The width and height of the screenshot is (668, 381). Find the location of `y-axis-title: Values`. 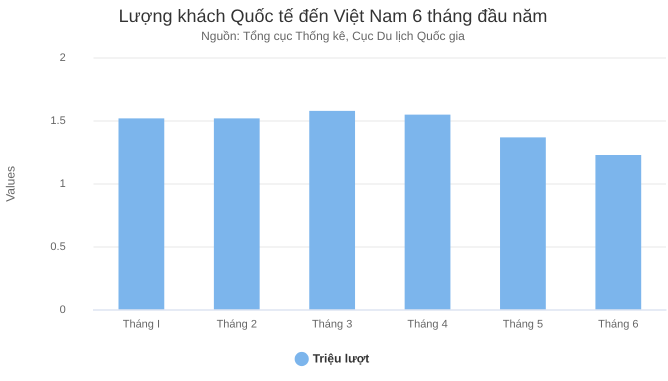

y-axis-title: Values is located at coordinates (11, 184).